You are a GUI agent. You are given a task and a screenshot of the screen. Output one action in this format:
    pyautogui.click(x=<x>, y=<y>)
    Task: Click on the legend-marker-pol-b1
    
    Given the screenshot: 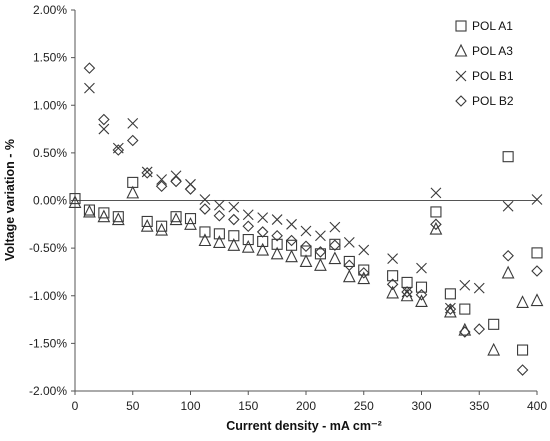 What is the action you would take?
    pyautogui.click(x=461, y=76)
    